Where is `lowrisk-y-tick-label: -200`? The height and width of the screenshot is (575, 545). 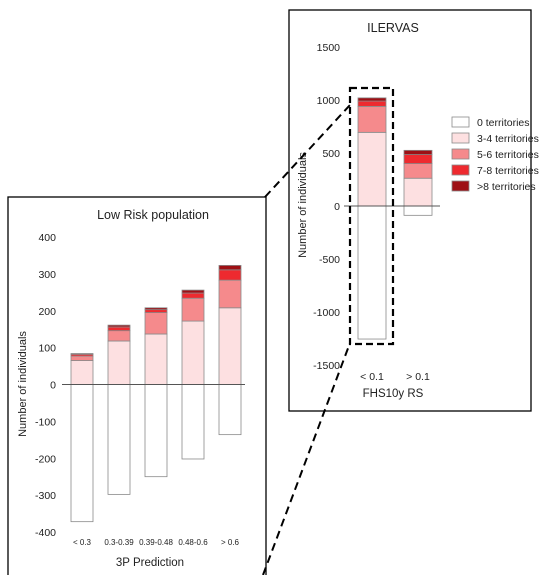 lowrisk-y-tick-label: -200 is located at coordinates (45, 459).